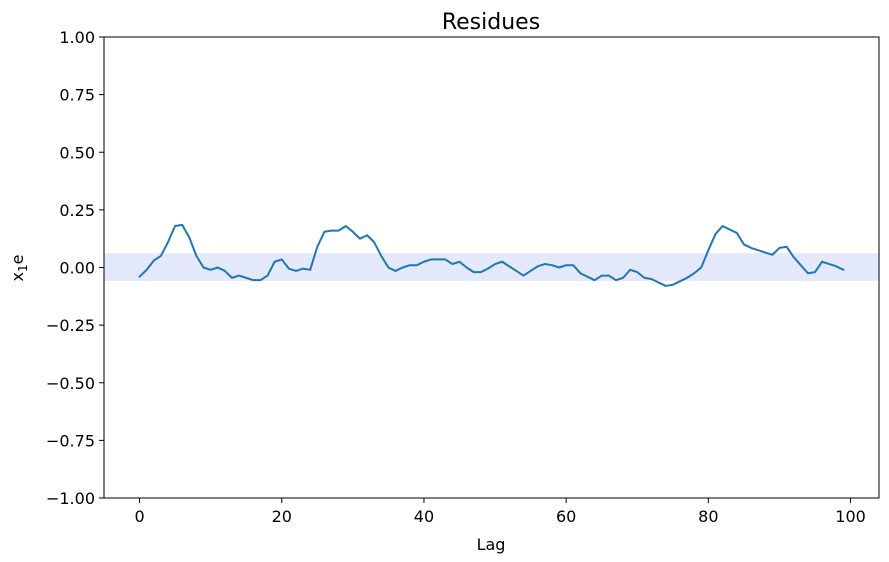 The image size is (889, 562). Describe the element at coordinates (850, 516) in the screenshot. I see `x-tick-label: 100` at that location.